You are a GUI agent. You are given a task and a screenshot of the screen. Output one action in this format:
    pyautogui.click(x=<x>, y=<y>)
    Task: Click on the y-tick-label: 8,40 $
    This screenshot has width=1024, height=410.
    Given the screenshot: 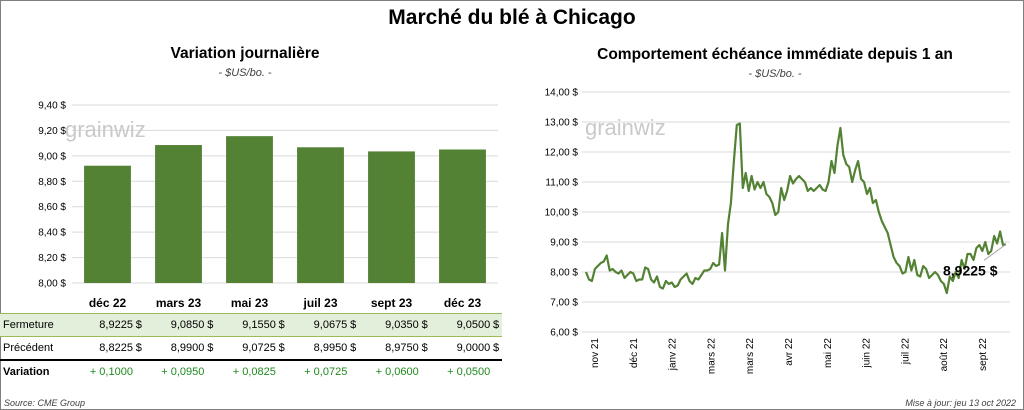 What is the action you would take?
    pyautogui.click(x=52, y=233)
    